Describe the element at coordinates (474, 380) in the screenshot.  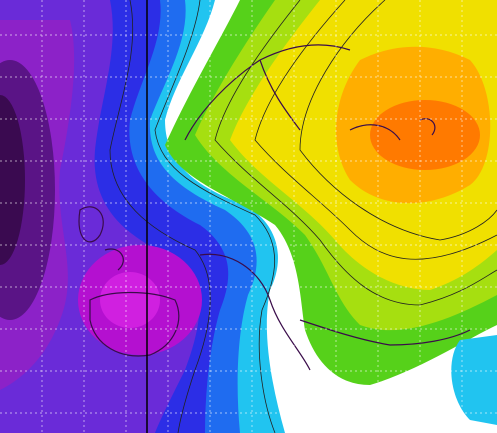
I see `cyan-blob` at that location.